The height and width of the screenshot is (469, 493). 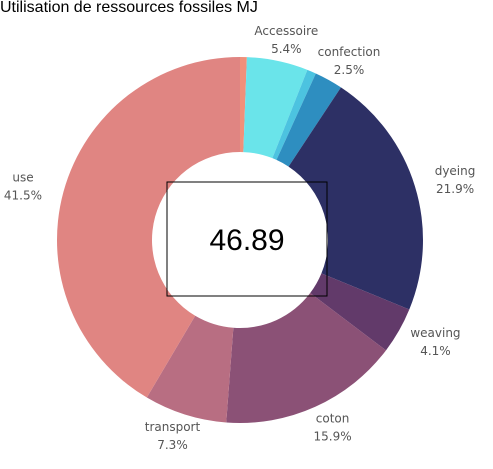 I want to click on slice-label: weaving, so click(x=435, y=333).